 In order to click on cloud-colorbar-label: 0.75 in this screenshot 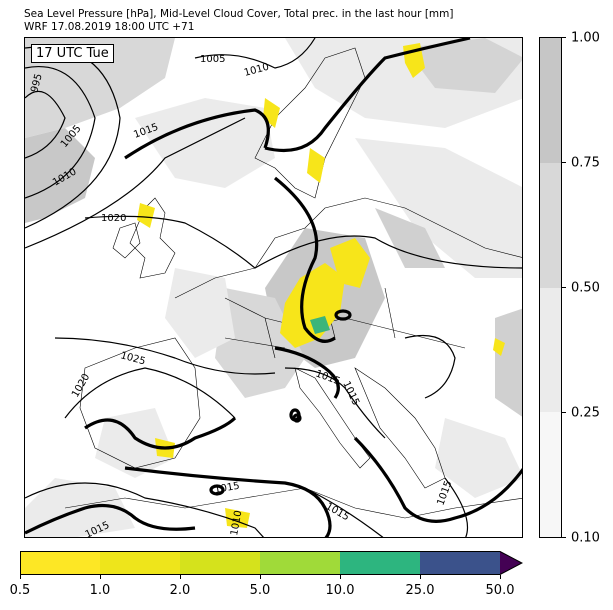, I will do `click(585, 163)`.